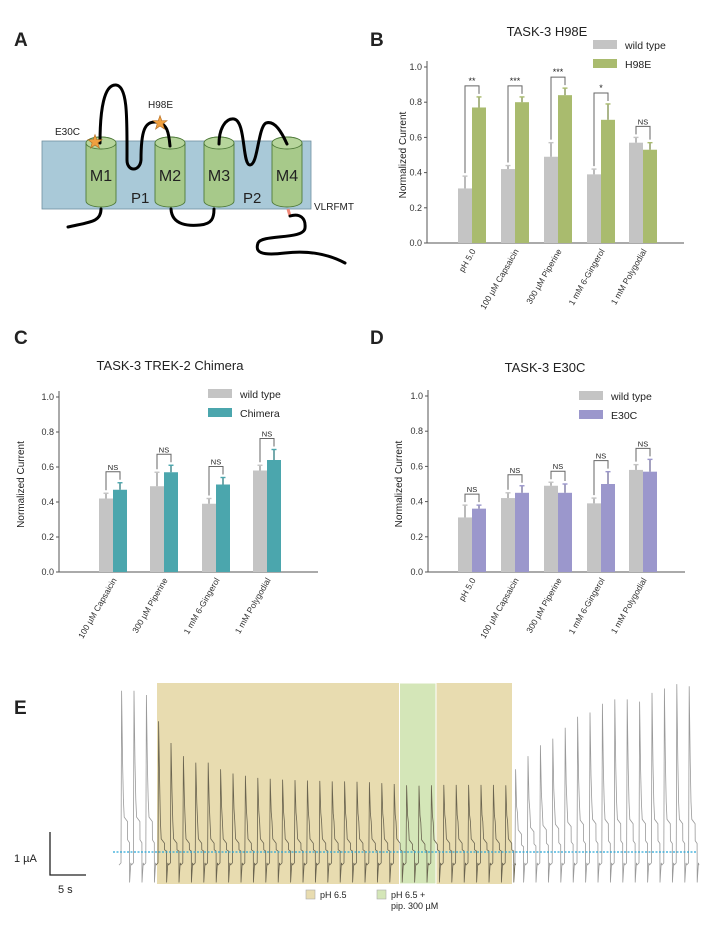  I want to click on channel-topology-diagram: M1 M2 M3 M4 E30C H98E P1 P2 VLRFMT, so click(197, 174).